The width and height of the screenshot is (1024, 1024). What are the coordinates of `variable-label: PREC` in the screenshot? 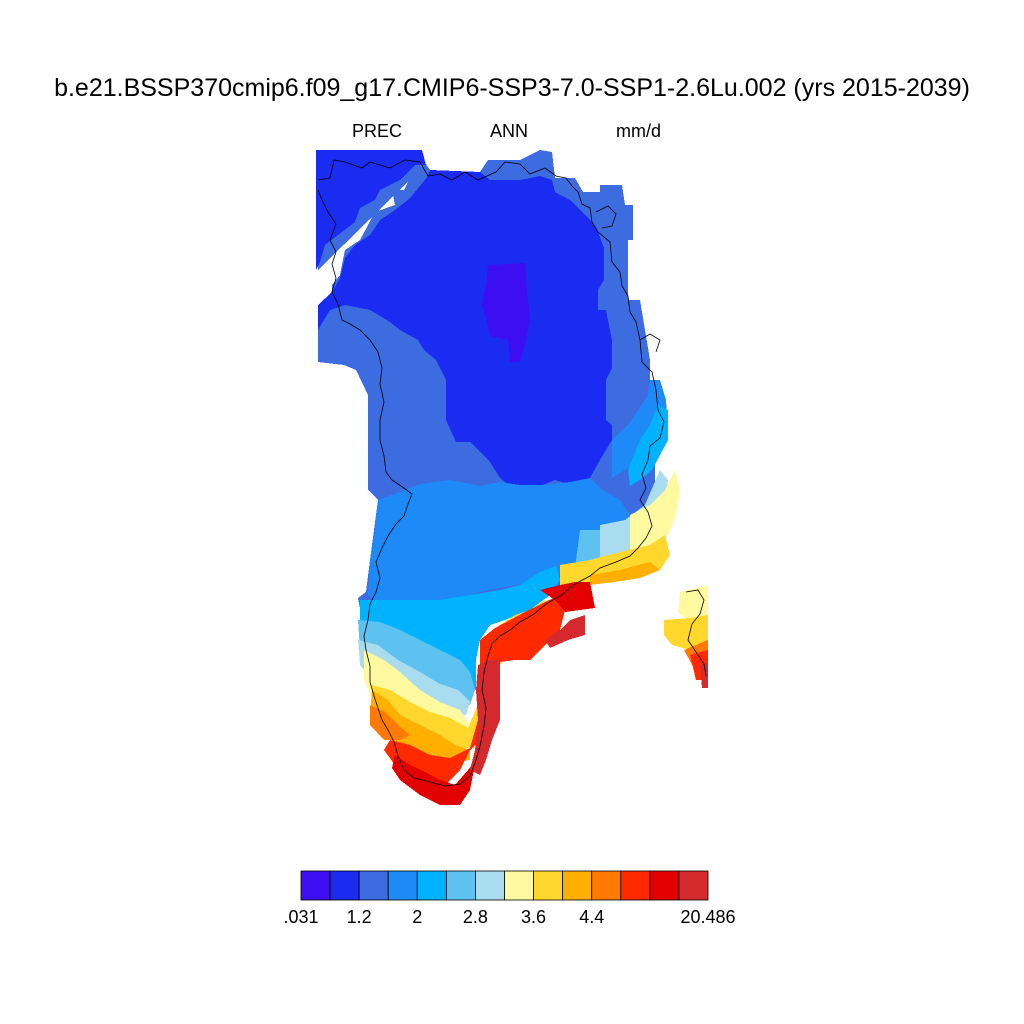 It's located at (377, 131).